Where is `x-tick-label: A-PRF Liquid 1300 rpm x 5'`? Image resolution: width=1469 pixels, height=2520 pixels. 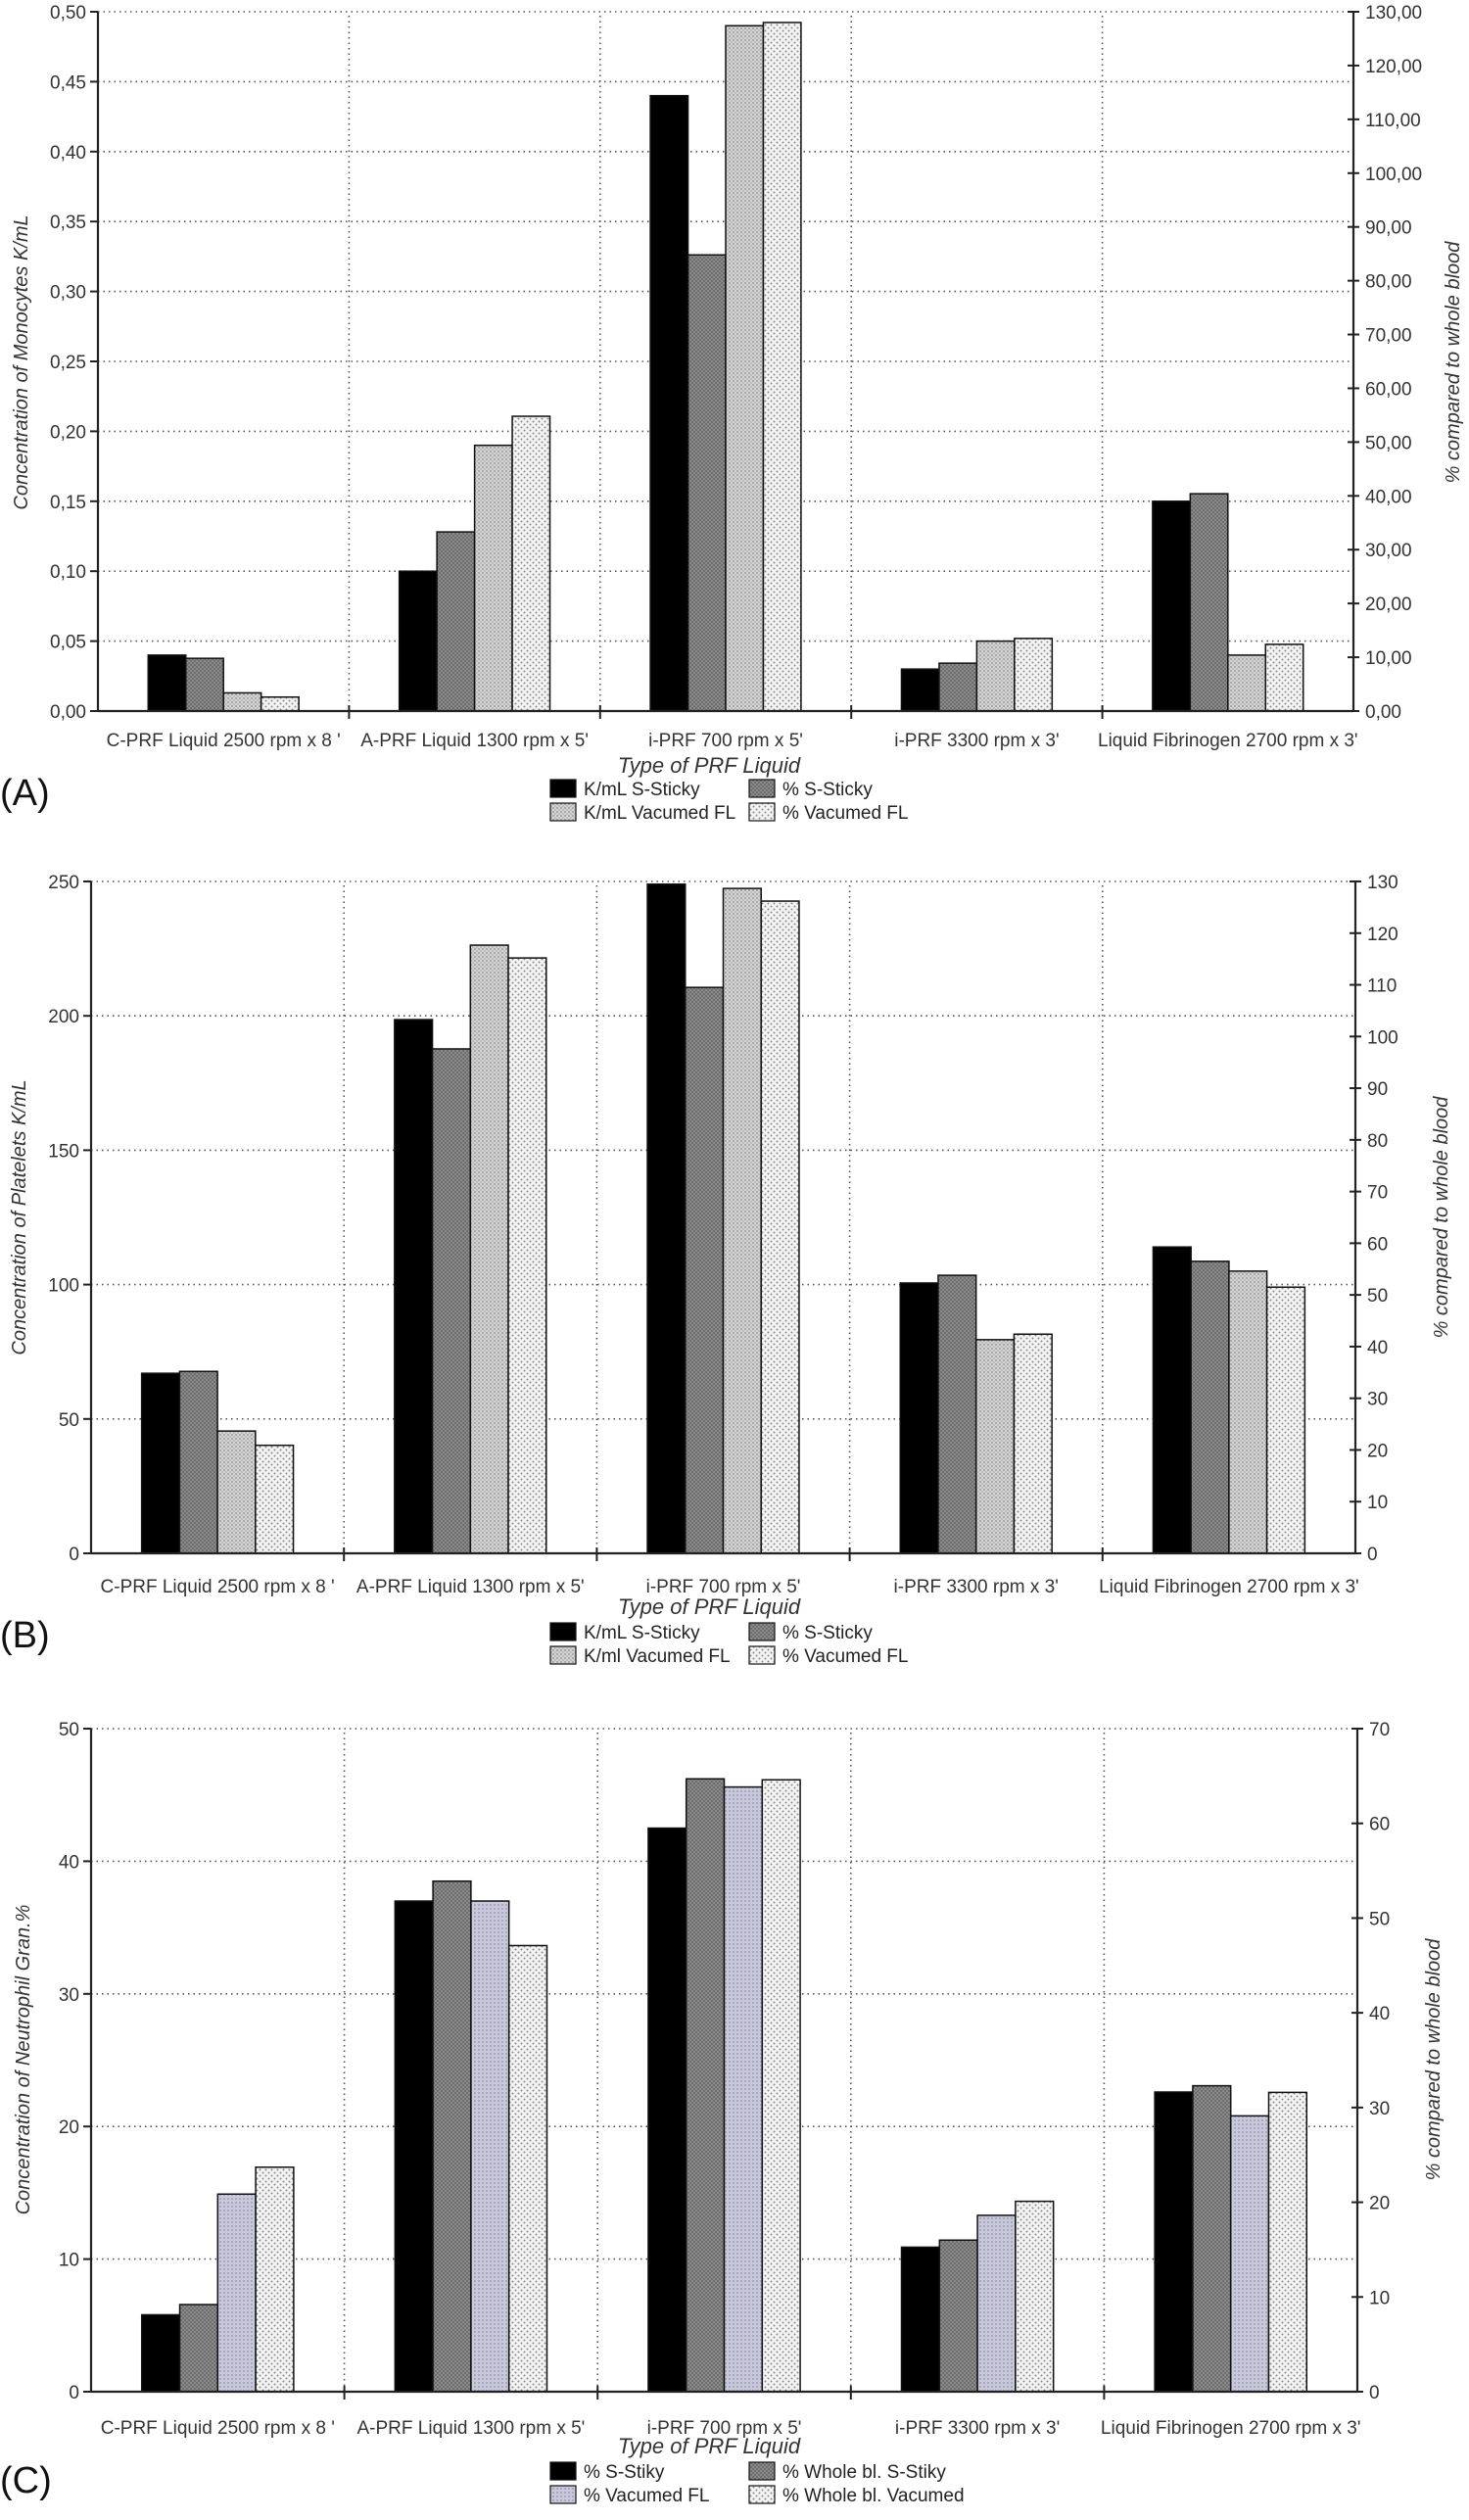
x-tick-label: A-PRF Liquid 1300 rpm x 5' is located at coordinates (470, 1587).